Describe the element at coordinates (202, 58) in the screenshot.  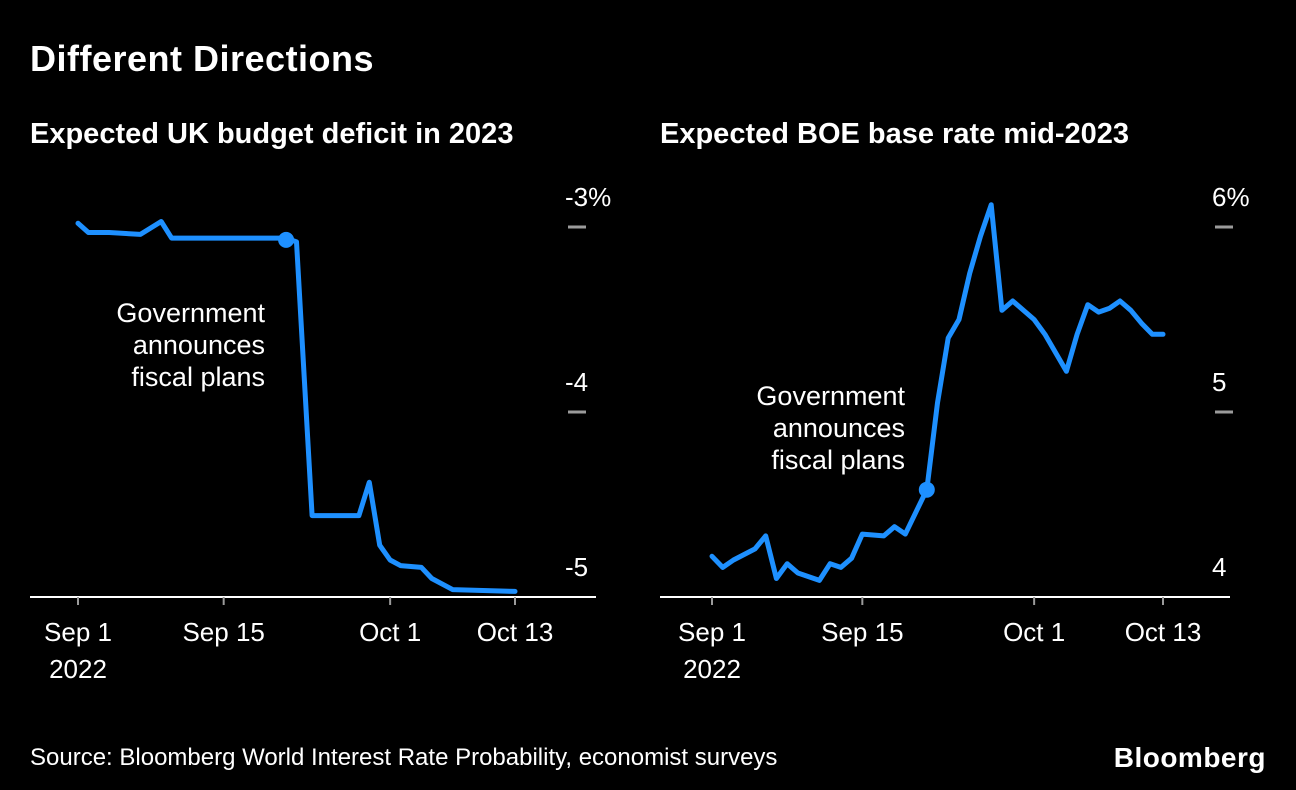
I see `figure-title: Different Directions` at that location.